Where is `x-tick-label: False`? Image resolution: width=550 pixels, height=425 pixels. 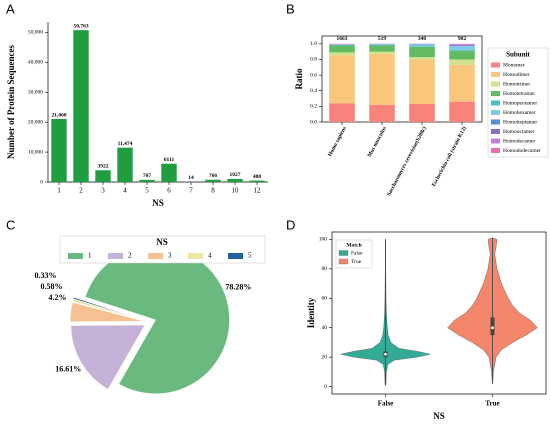
x-tick-label: False is located at coordinates (386, 404).